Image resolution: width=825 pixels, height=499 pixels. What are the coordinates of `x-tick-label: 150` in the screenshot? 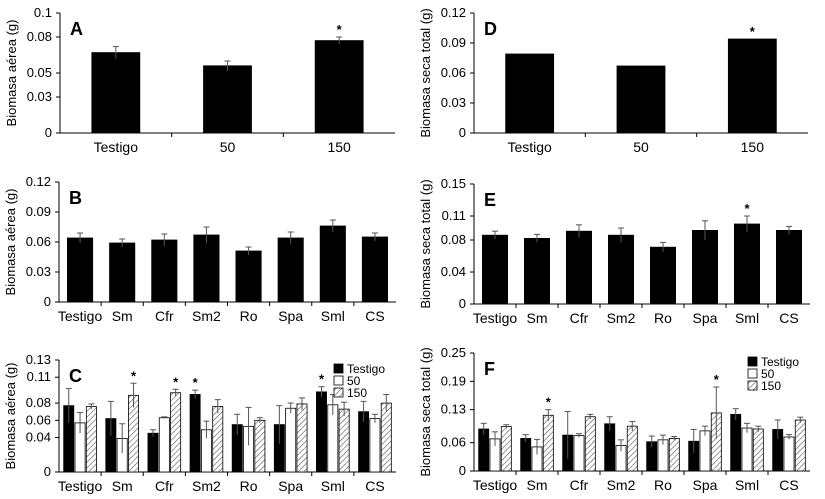 It's located at (339, 147).